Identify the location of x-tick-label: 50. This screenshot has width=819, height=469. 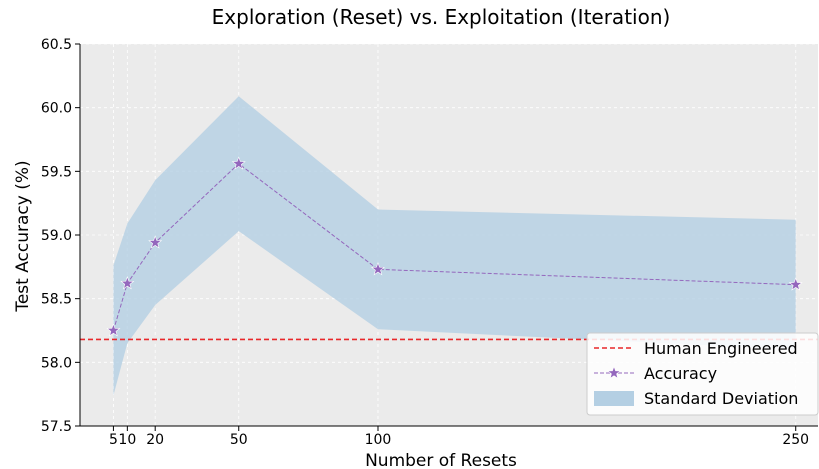
(239, 440).